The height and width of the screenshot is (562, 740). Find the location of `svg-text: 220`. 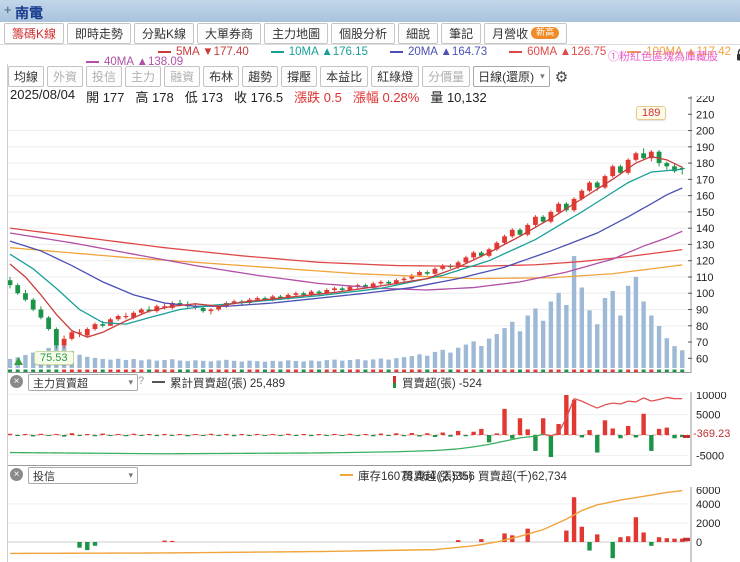

svg-text: 220 is located at coordinates (705, 100).